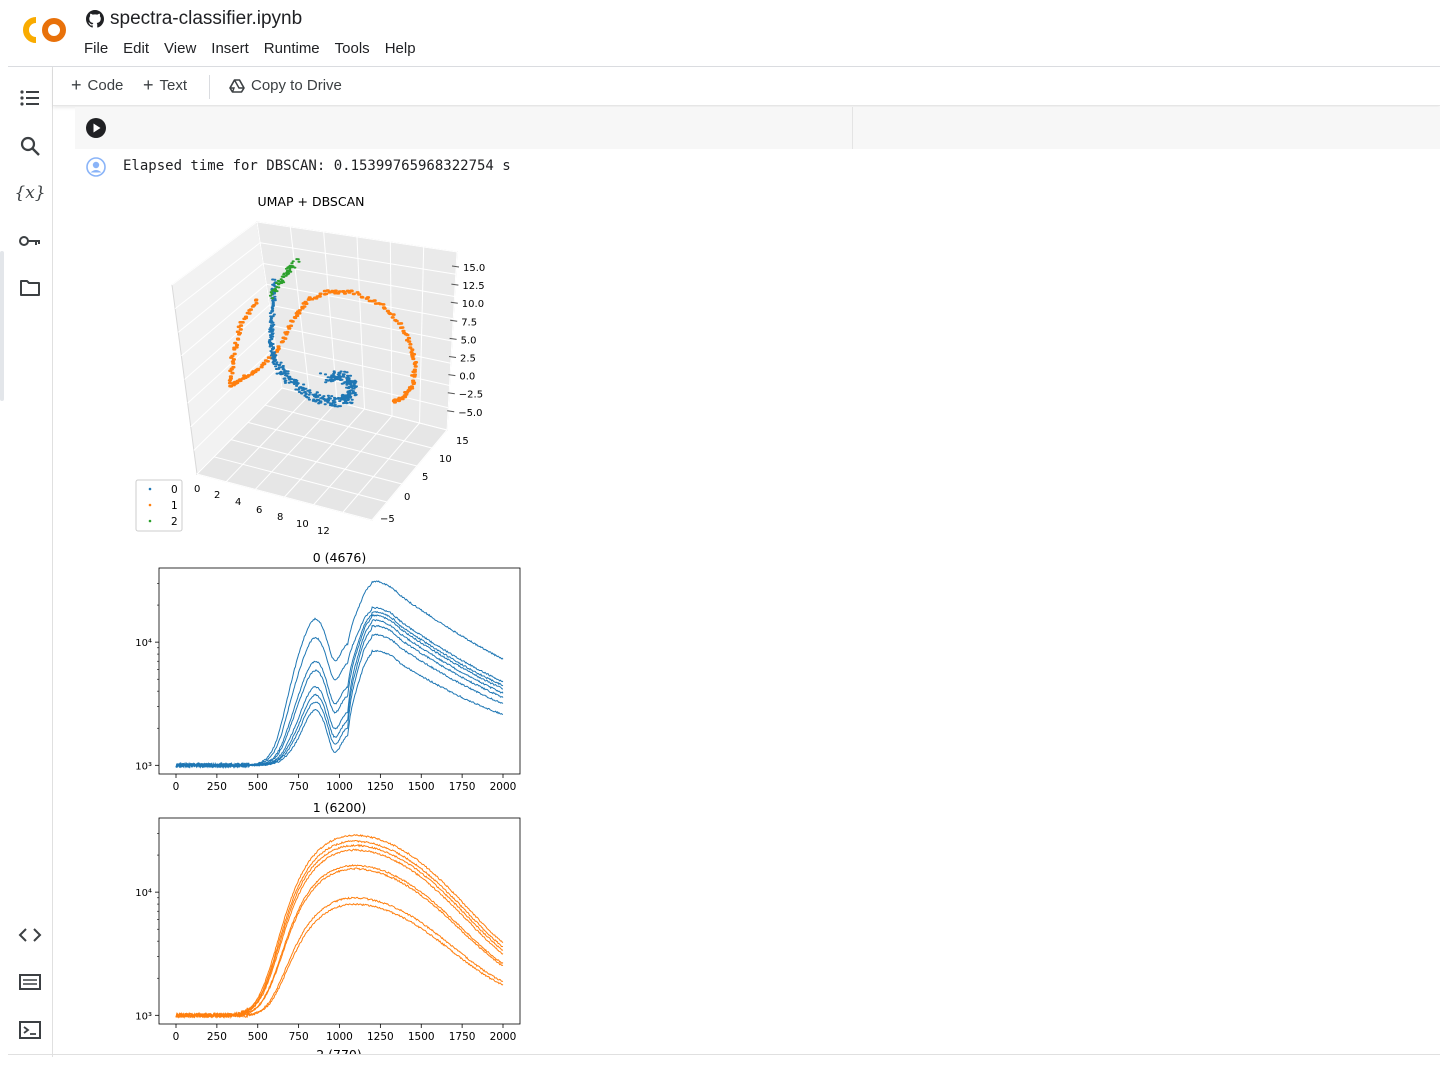 The image size is (1440, 1081). Describe the element at coordinates (462, 441) in the screenshot. I see `y-tick-label: 15` at that location.